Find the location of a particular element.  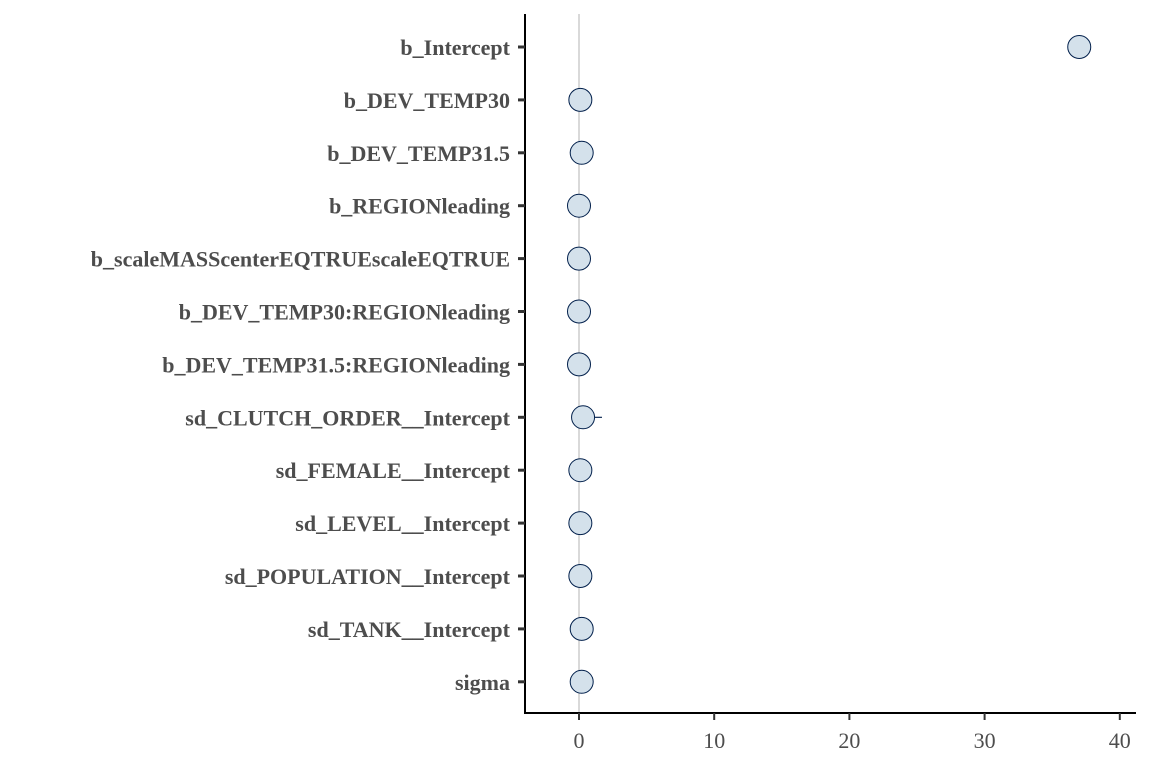

y-tick-label: b_DEV_TEMP31.5 is located at coordinates (418, 153).